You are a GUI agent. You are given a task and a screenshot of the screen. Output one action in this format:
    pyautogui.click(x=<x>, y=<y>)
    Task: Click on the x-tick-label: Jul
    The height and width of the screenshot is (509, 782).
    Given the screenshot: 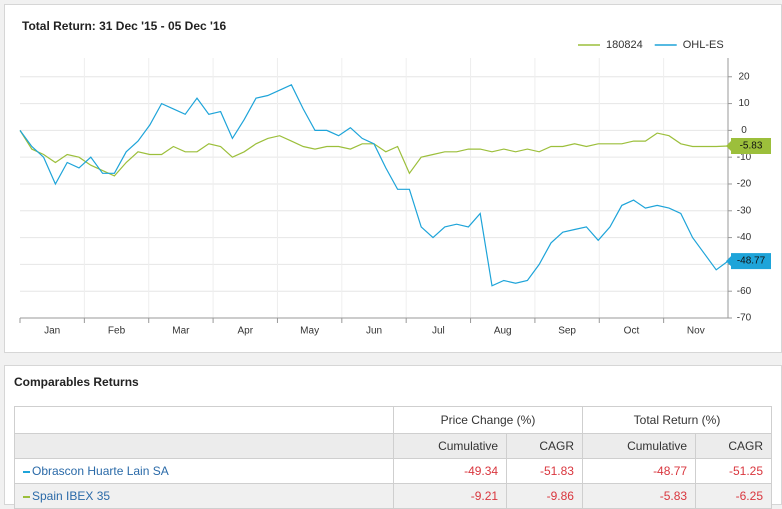 What is the action you would take?
    pyautogui.click(x=438, y=331)
    